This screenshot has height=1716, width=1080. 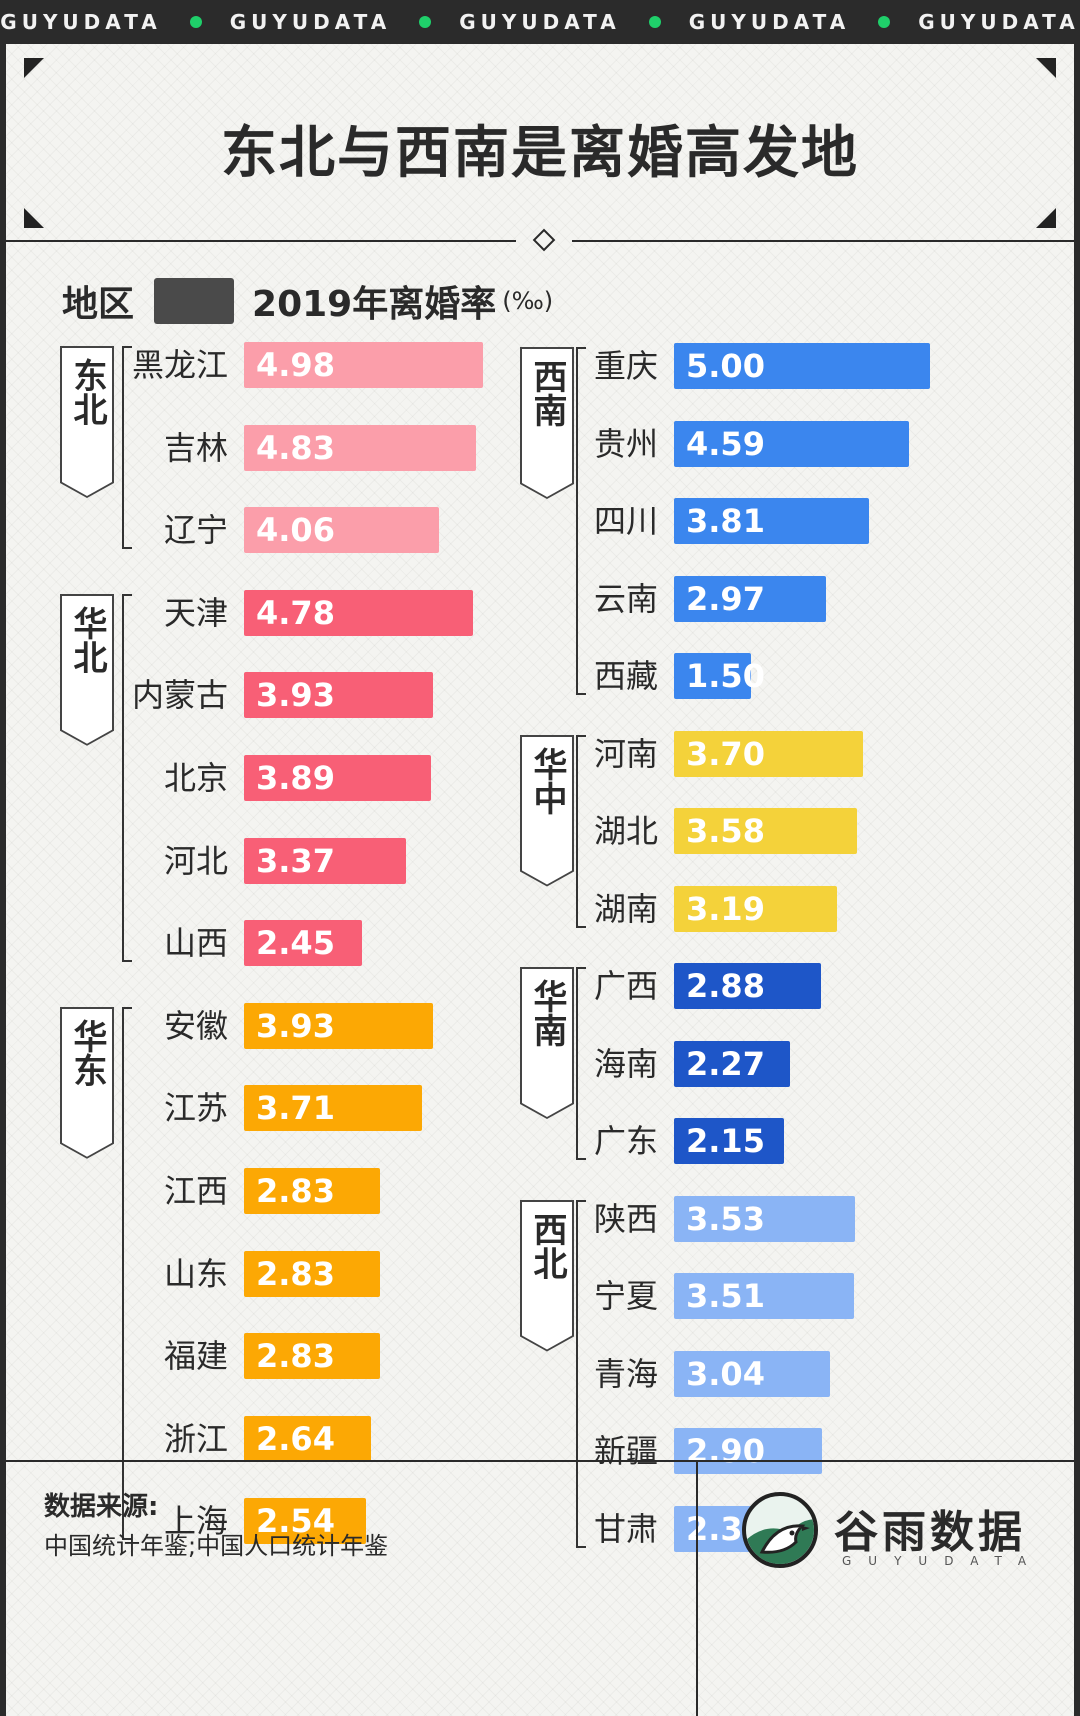 What do you see at coordinates (547, 393) in the screenshot?
I see `region-name: 西南` at bounding box center [547, 393].